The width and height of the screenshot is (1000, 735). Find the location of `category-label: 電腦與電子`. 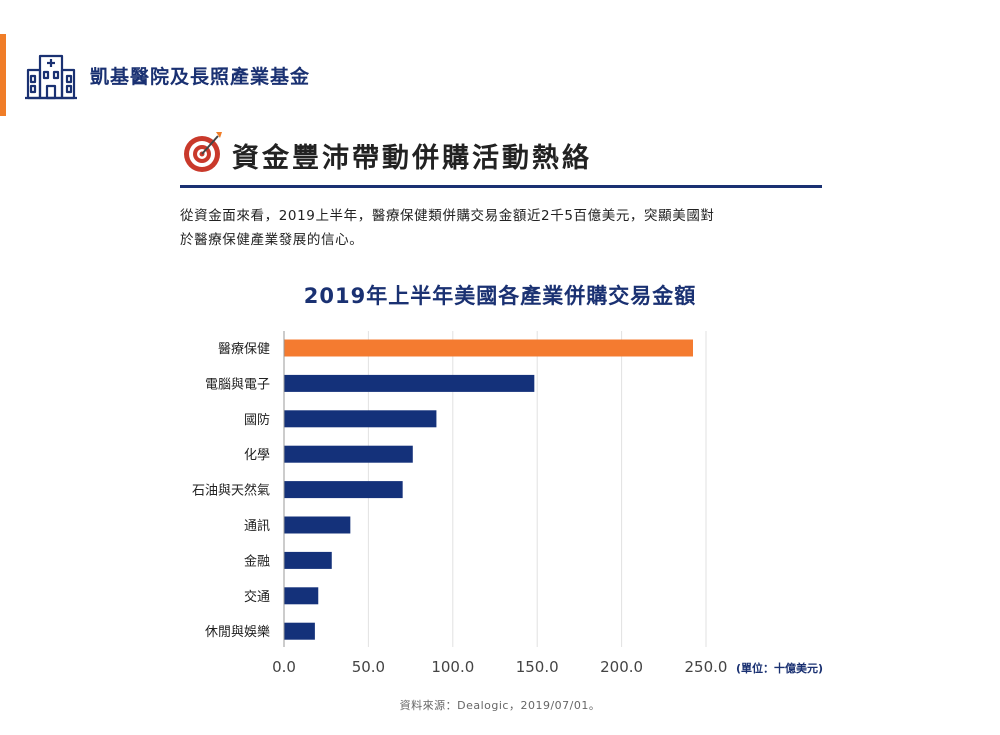

category-label: 電腦與電子 is located at coordinates (237, 384).